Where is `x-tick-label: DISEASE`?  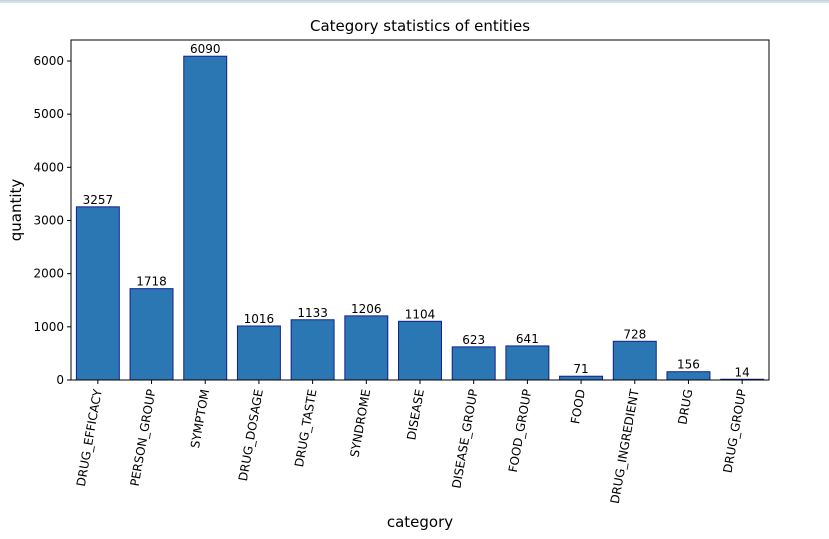 x-tick-label: DISEASE is located at coordinates (415, 414).